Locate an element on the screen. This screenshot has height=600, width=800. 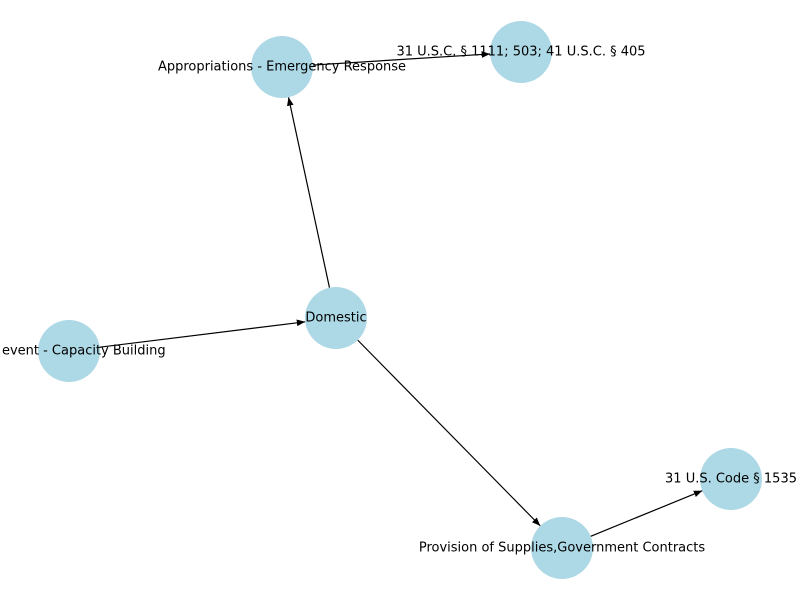
node-usc1535 is located at coordinates (731, 479).